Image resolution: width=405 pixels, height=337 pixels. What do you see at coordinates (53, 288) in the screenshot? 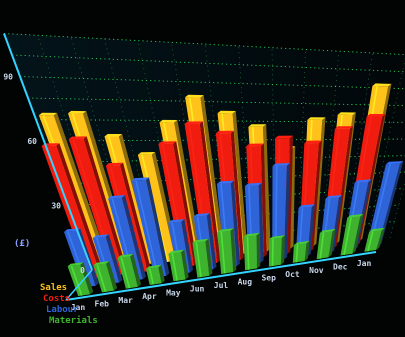
I see `legend-entry-sales: Sales` at bounding box center [53, 288].